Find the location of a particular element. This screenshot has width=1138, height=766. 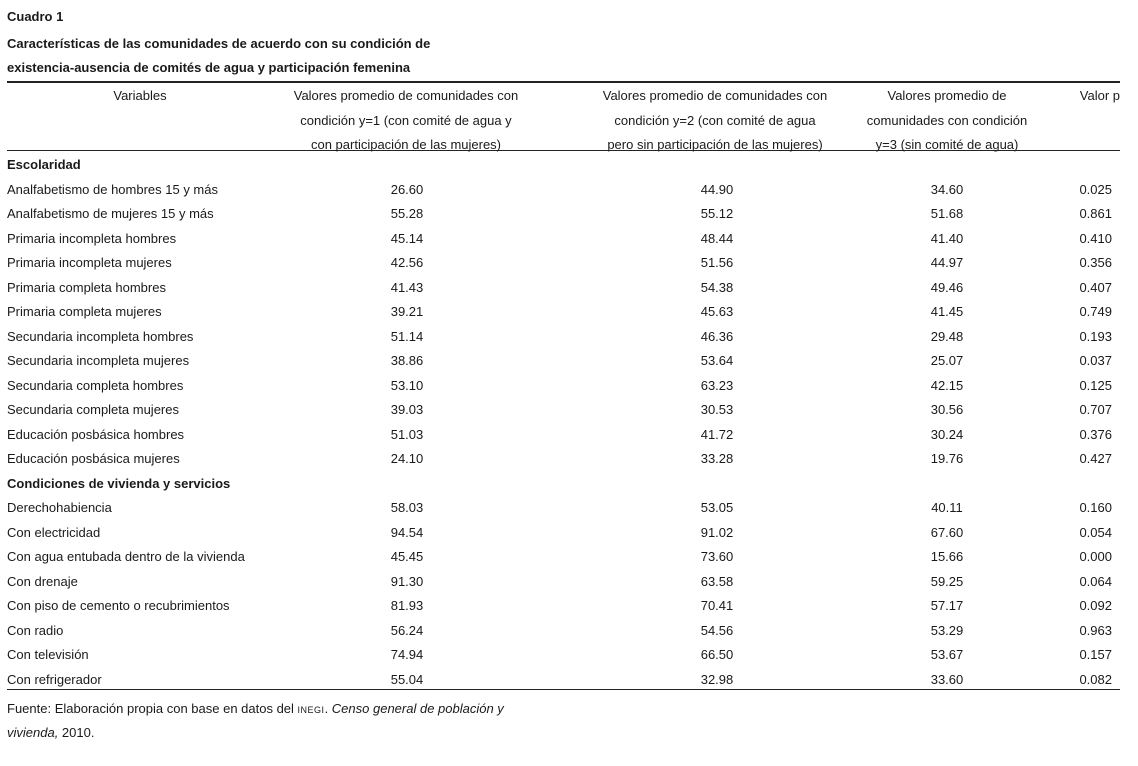

value-y2: 70.41 is located at coordinates (717, 605).